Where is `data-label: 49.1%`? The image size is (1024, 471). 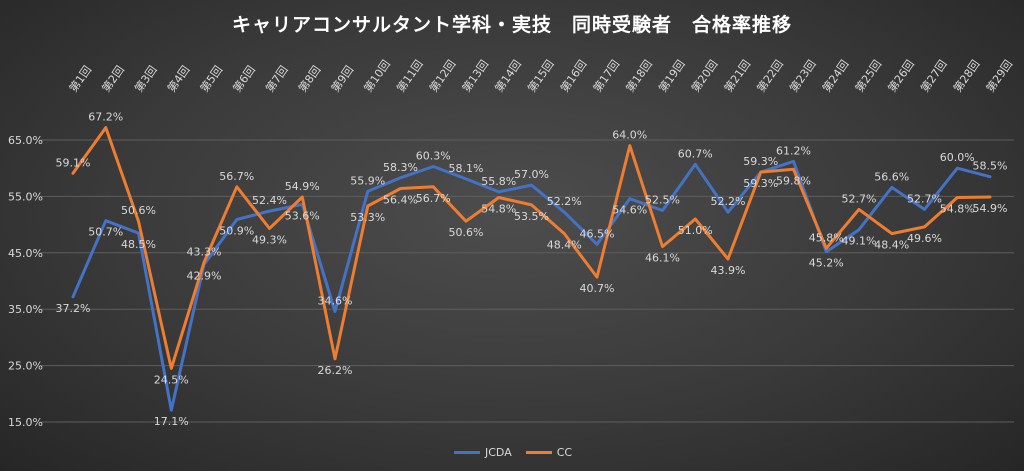 data-label: 49.1% is located at coordinates (859, 241).